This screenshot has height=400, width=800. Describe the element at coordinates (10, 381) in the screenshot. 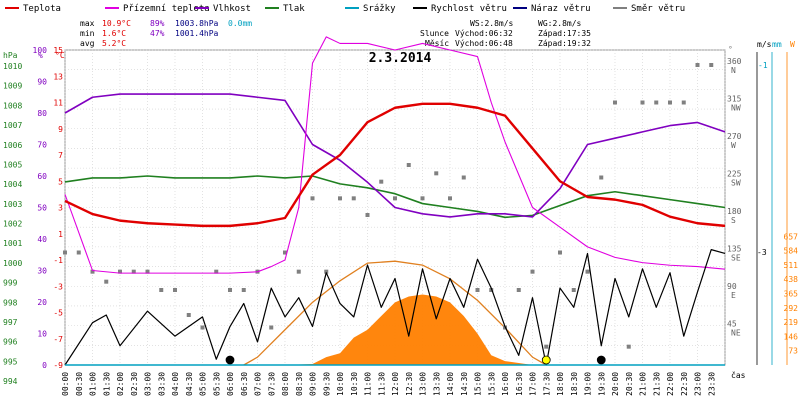

I see `pressure-tick: 994` at that location.